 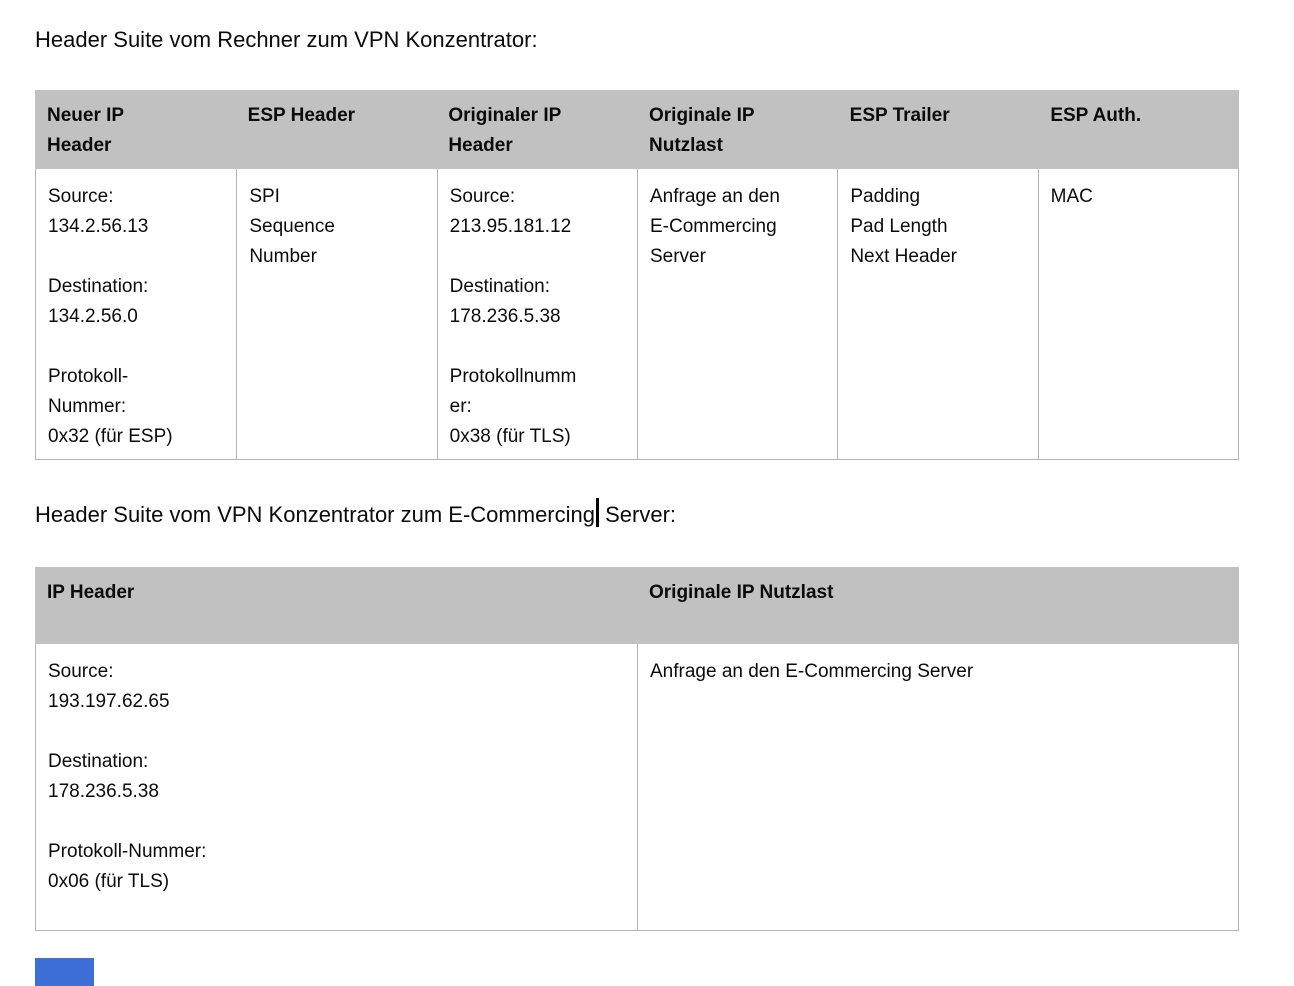 What do you see at coordinates (1137, 314) in the screenshot?
I see `table1-cell-esp-auth: MAC` at bounding box center [1137, 314].